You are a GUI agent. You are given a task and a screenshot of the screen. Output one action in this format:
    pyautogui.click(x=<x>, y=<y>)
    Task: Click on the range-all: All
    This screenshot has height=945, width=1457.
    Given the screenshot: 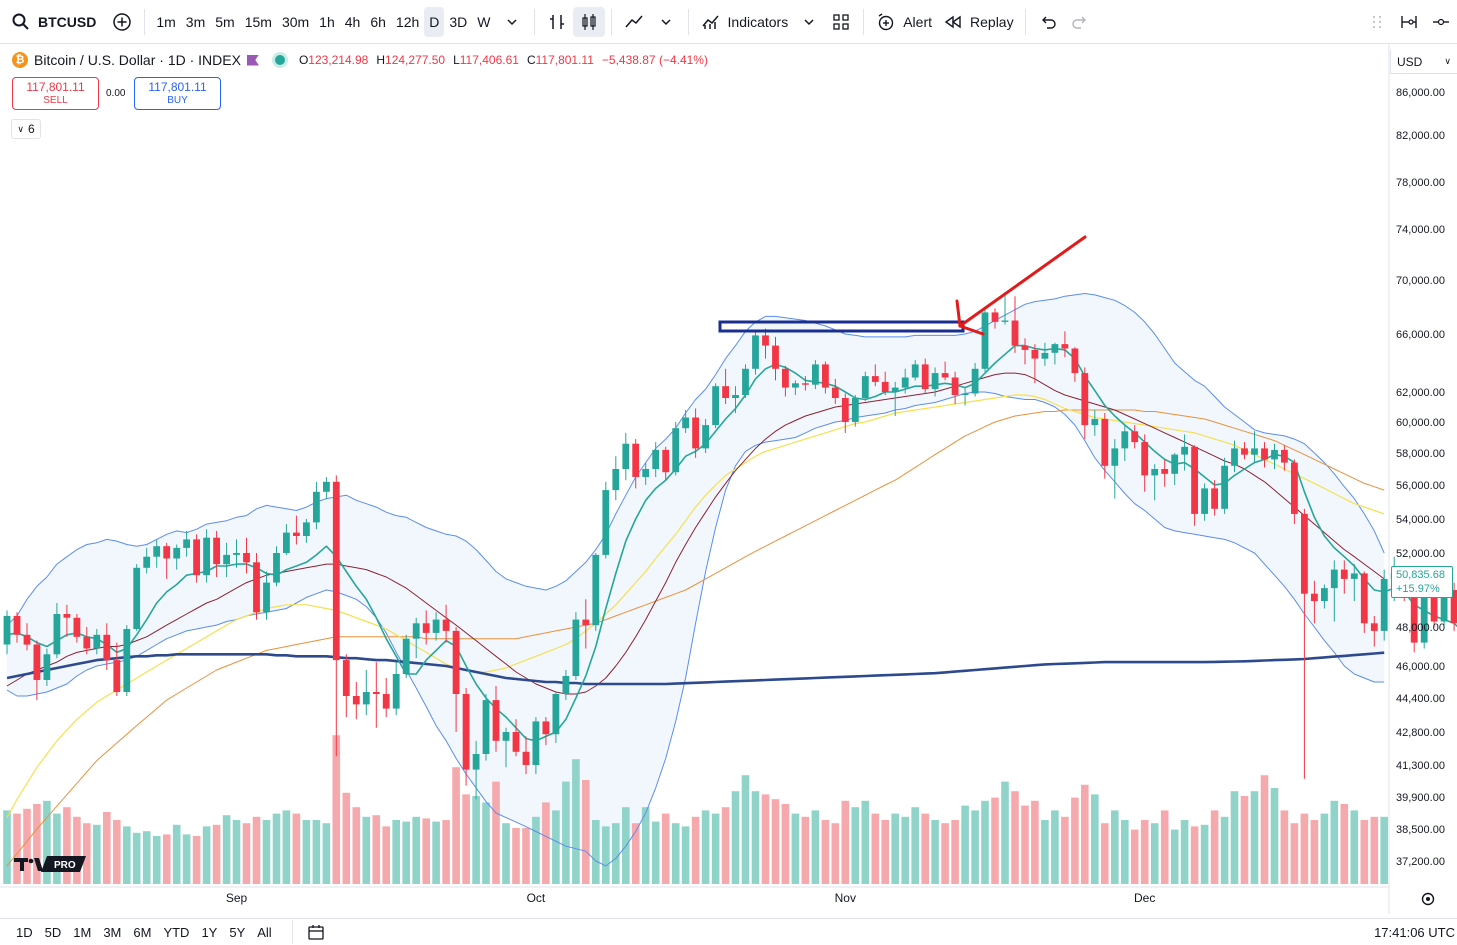 What is the action you would take?
    pyautogui.click(x=264, y=932)
    